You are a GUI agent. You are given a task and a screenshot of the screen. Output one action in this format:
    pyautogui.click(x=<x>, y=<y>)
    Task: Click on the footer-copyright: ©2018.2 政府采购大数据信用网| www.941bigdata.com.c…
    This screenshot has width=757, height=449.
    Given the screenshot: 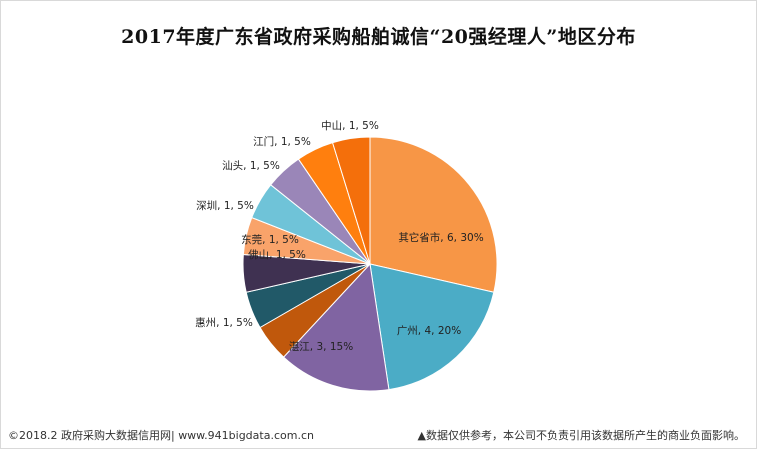 What is the action you would take?
    pyautogui.click(x=161, y=435)
    